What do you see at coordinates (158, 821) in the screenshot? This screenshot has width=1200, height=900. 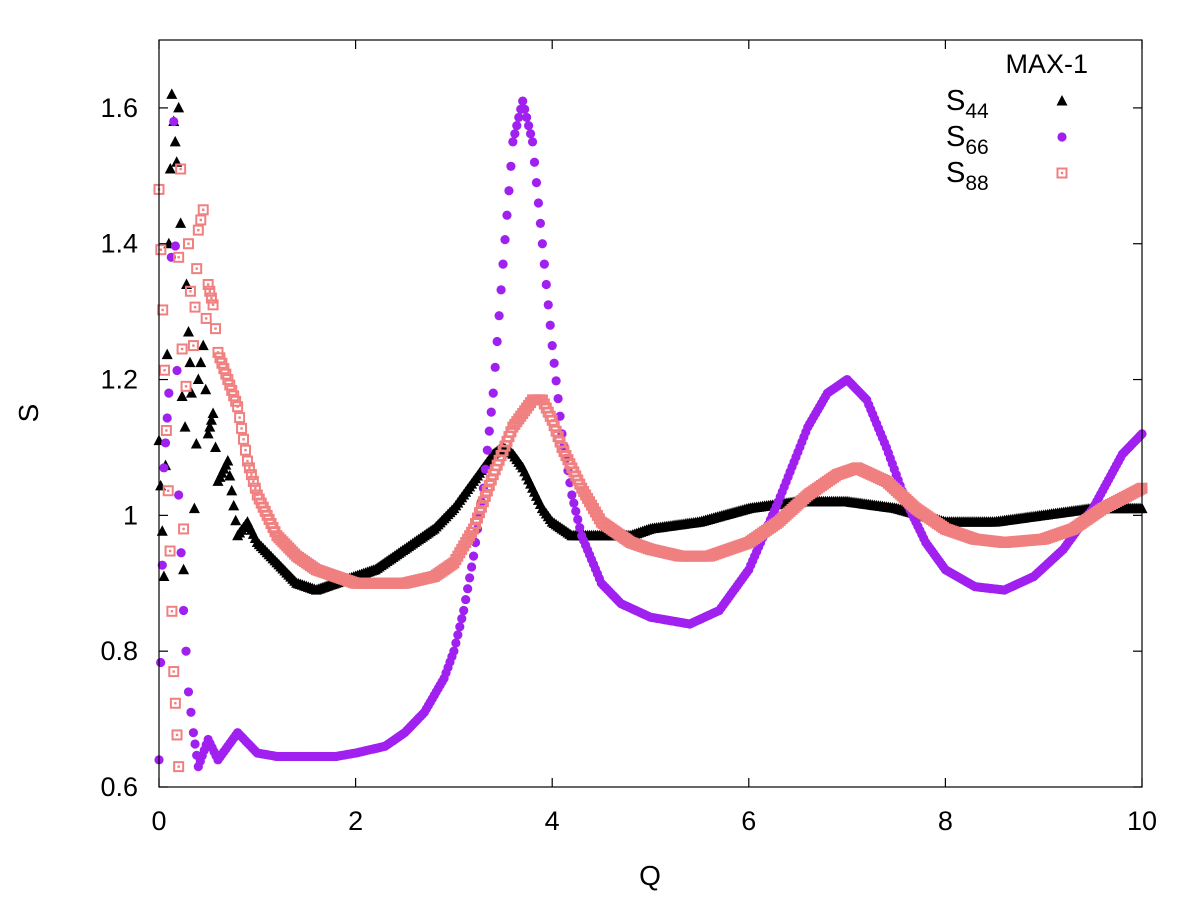 I see `x-tick-label: 0` at bounding box center [158, 821].